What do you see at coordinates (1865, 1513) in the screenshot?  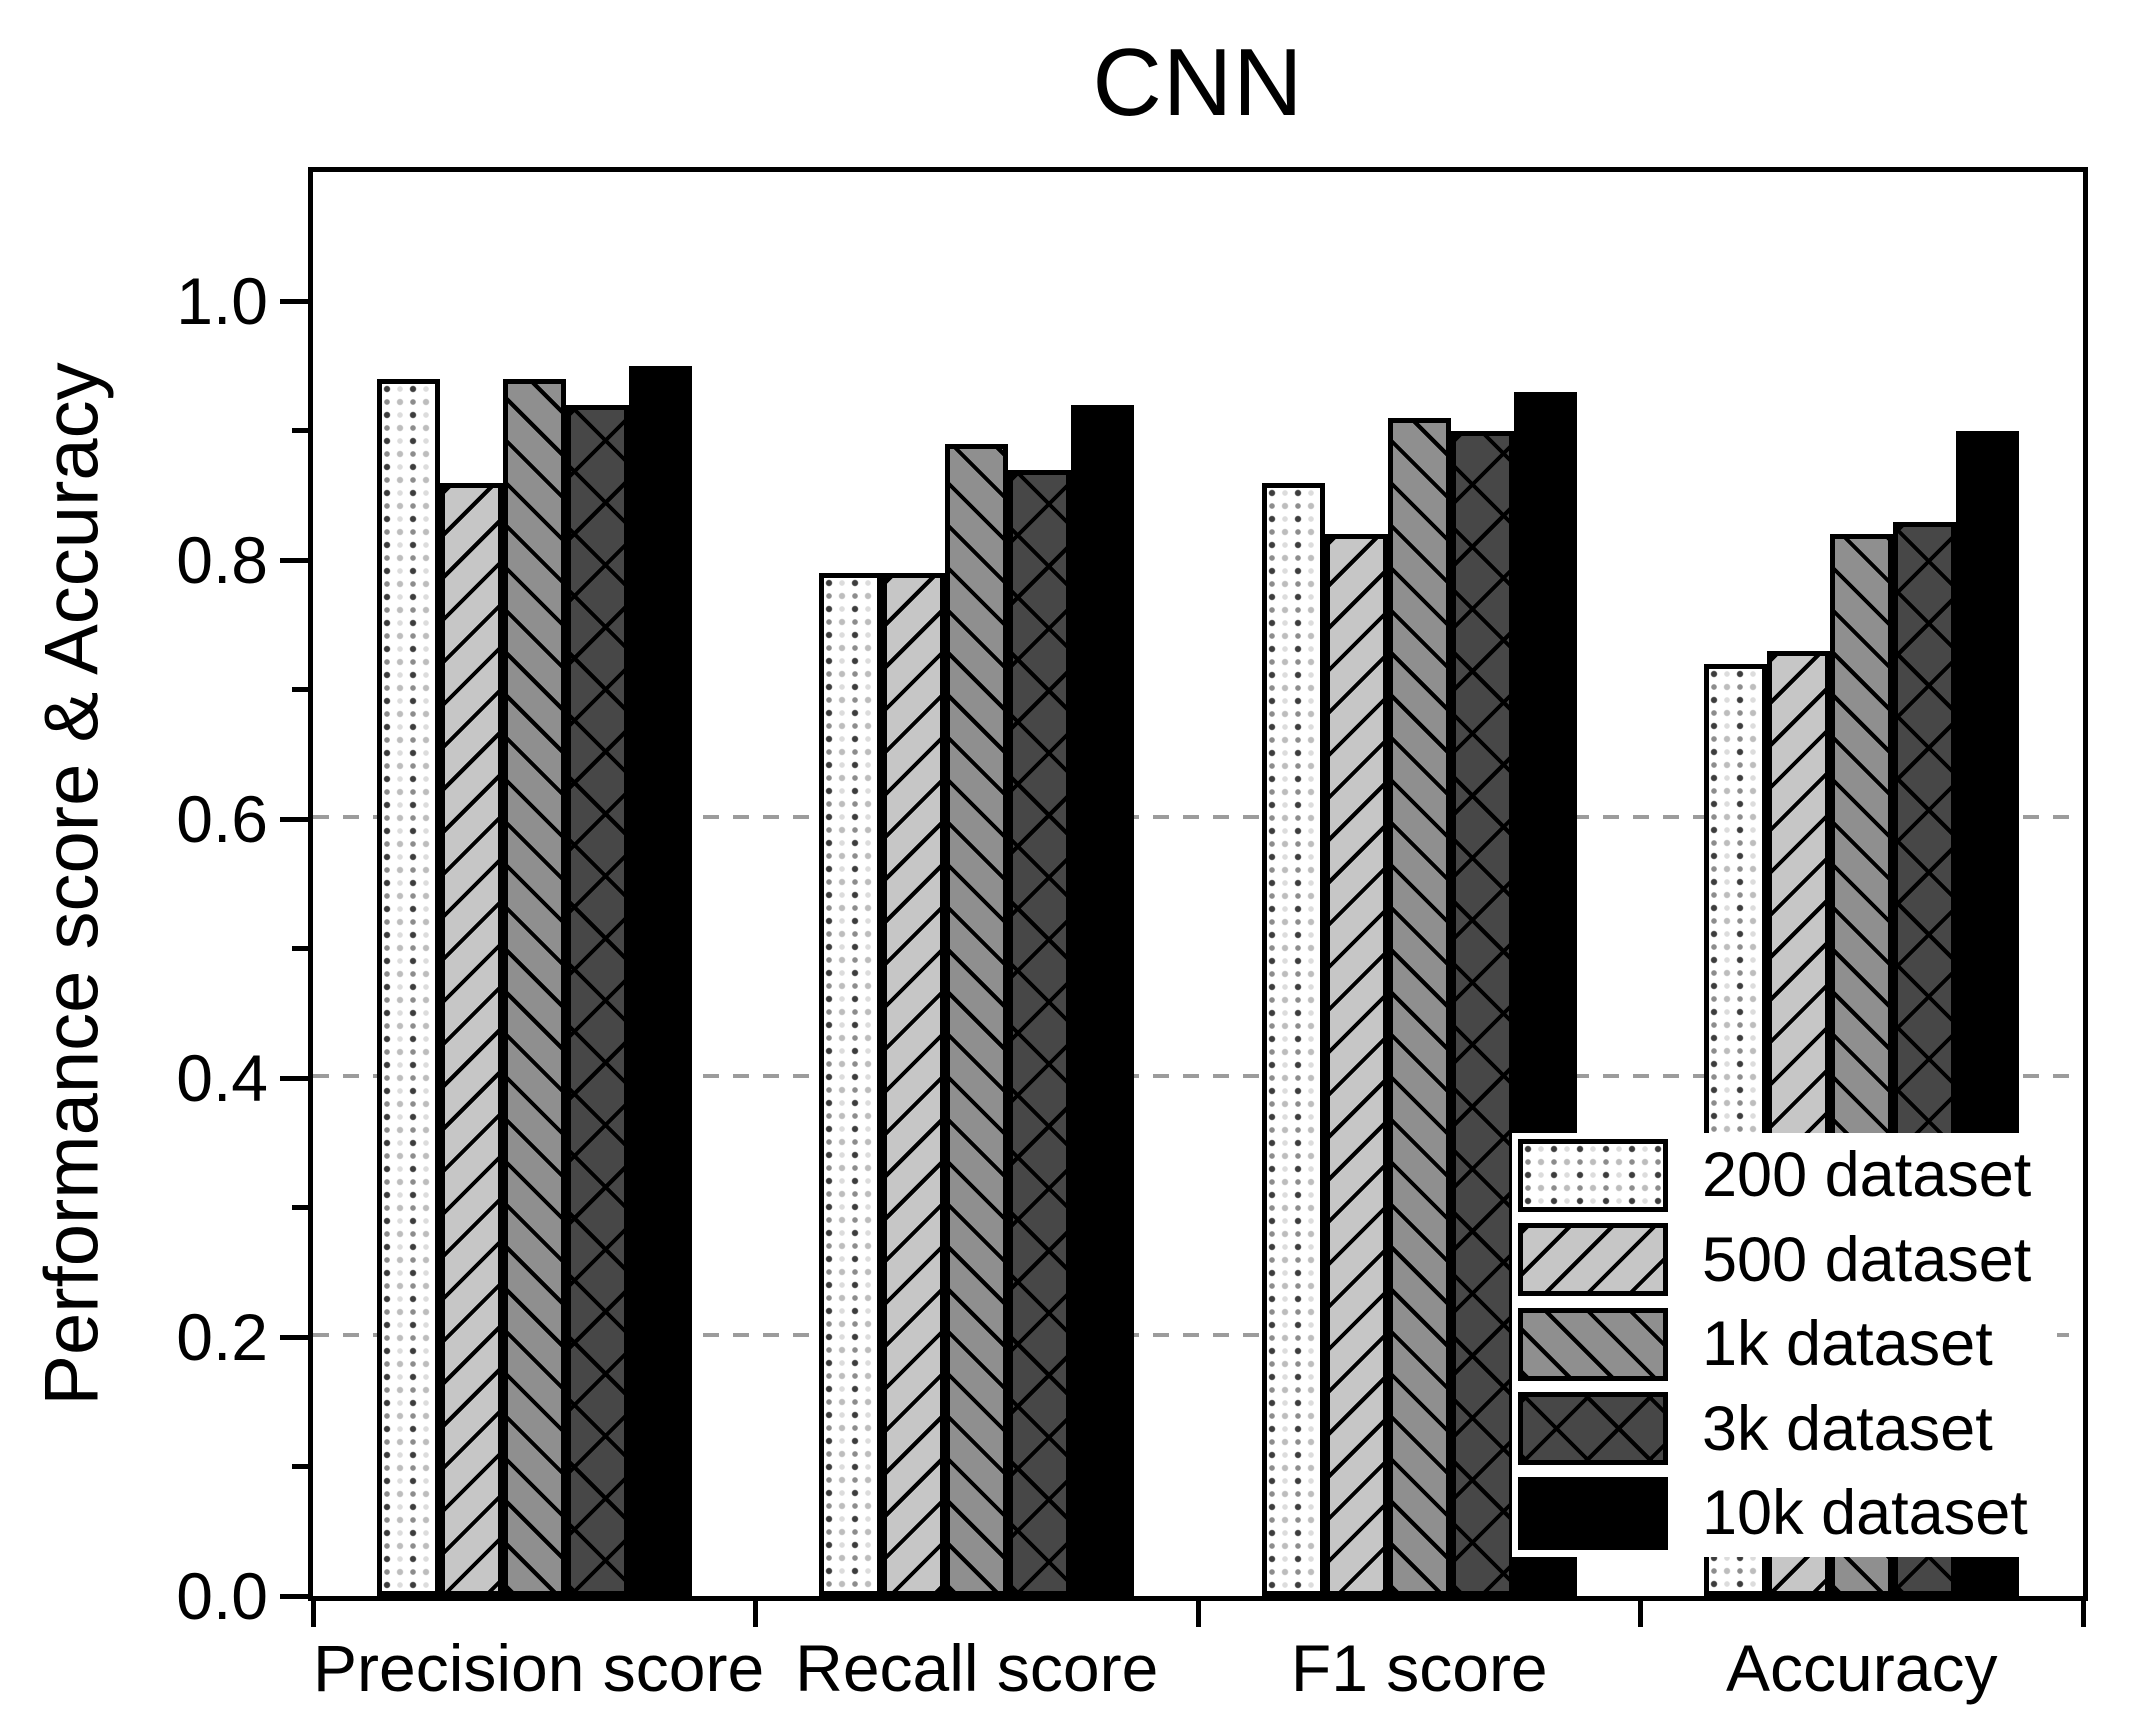 I see `legend-label: 10k dataset` at bounding box center [1865, 1513].